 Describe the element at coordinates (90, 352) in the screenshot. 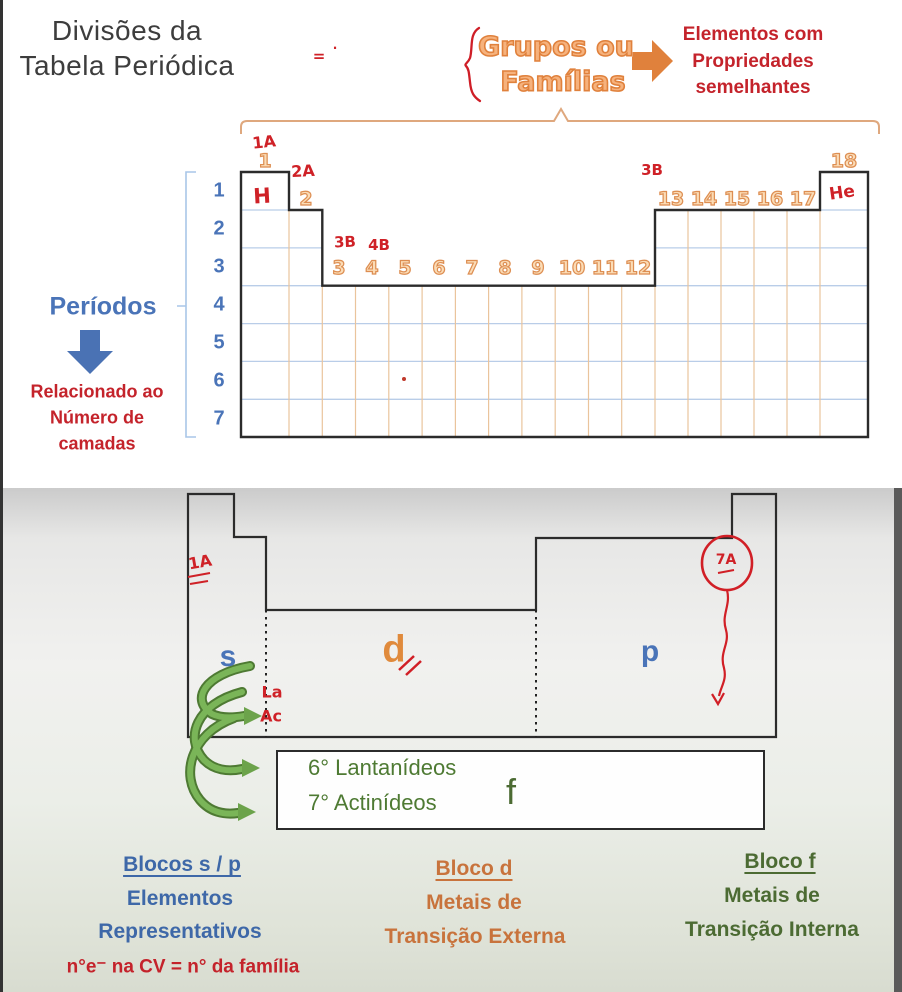

I see `blue-down-arrow-icon` at that location.